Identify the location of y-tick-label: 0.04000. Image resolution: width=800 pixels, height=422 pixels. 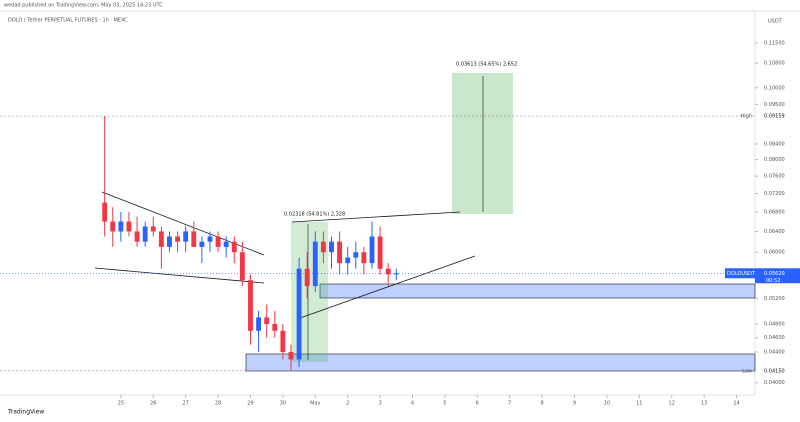
(774, 383).